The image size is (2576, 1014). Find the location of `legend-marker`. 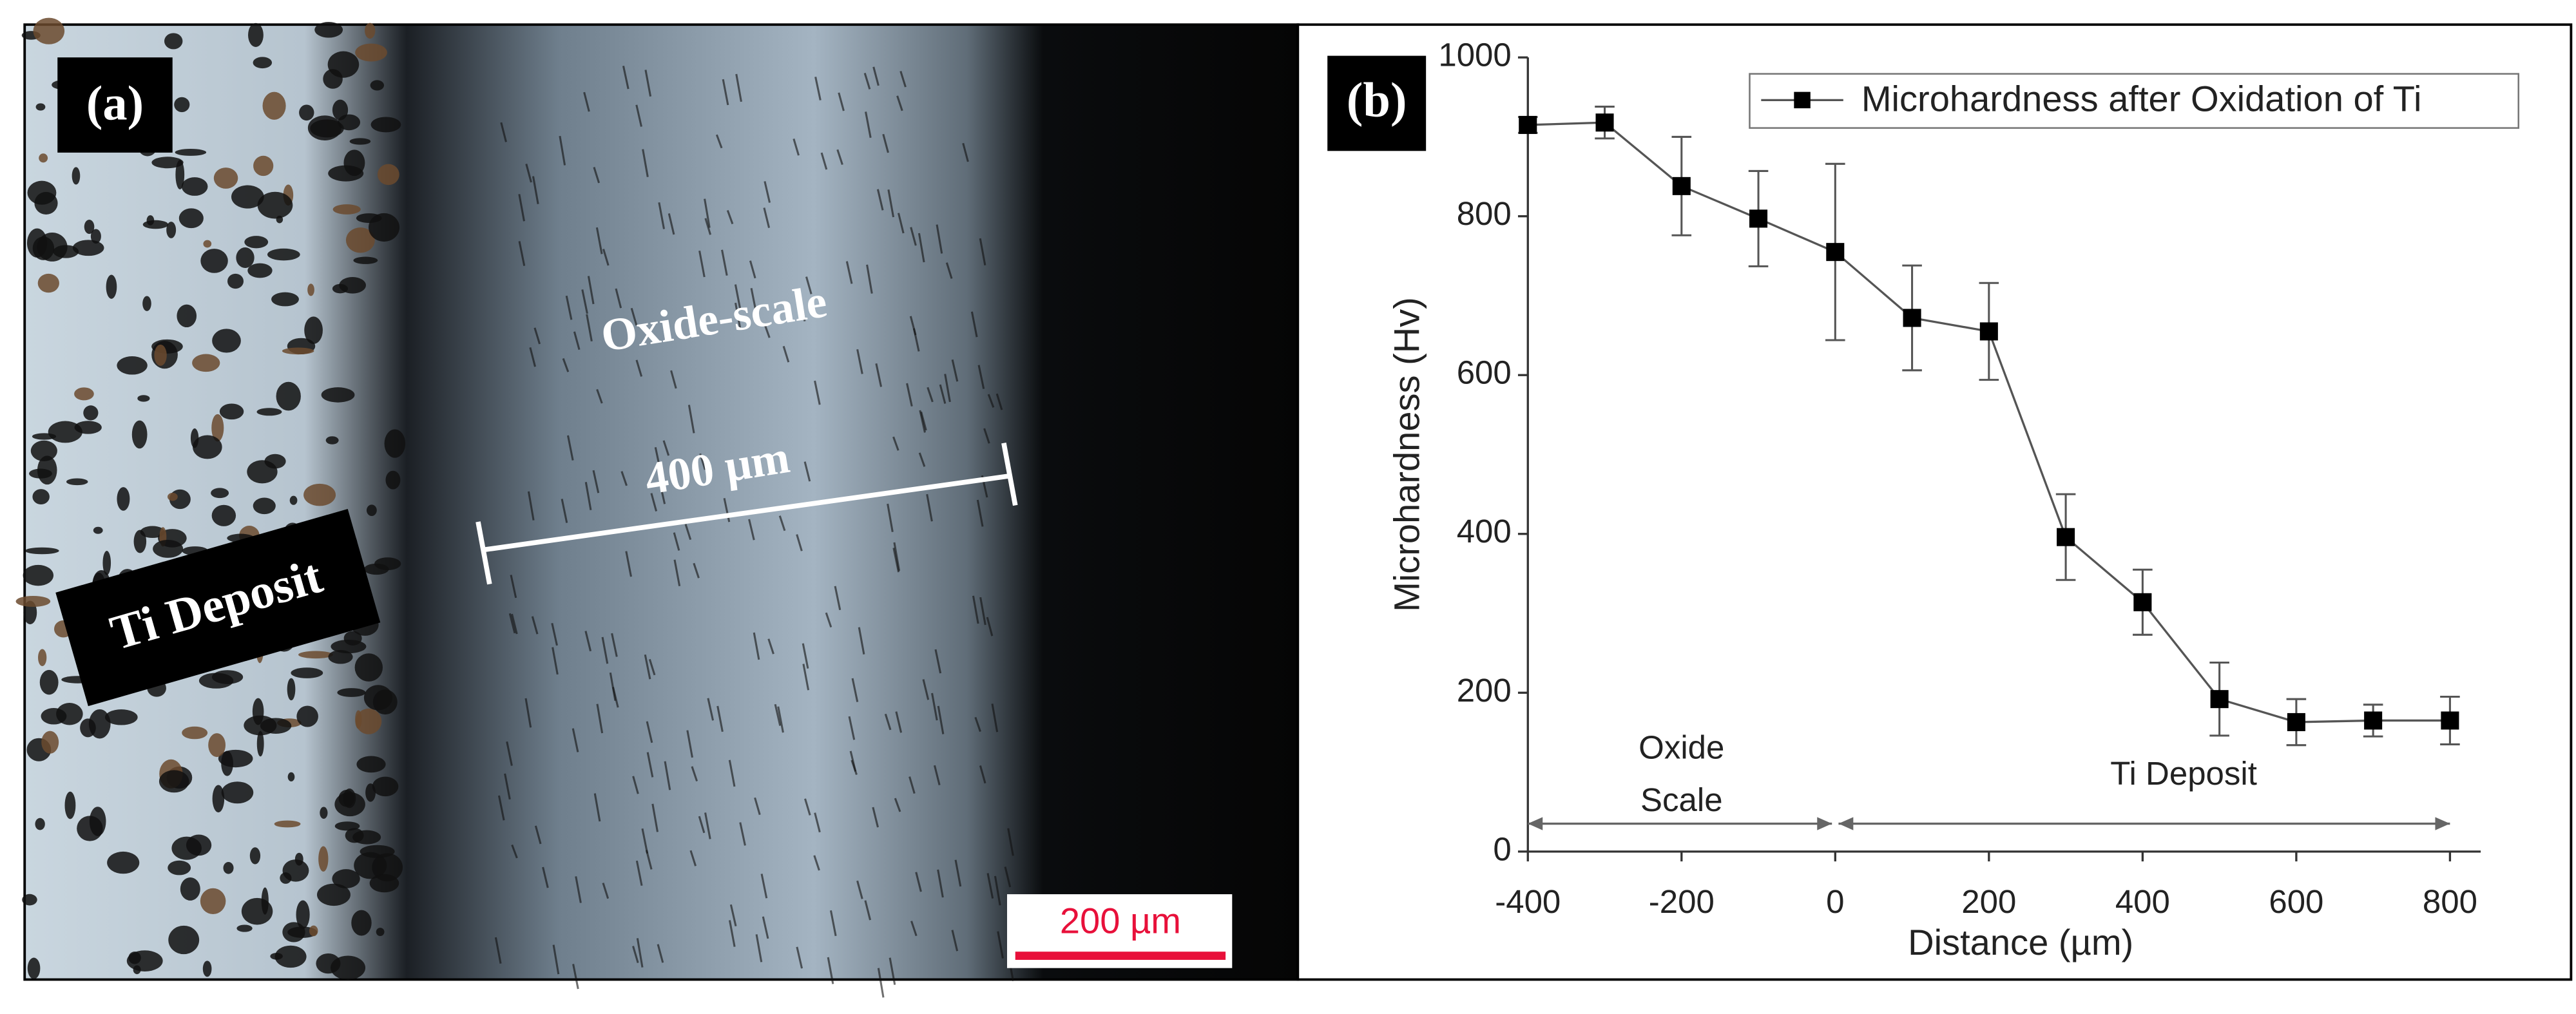

legend-marker is located at coordinates (1803, 100).